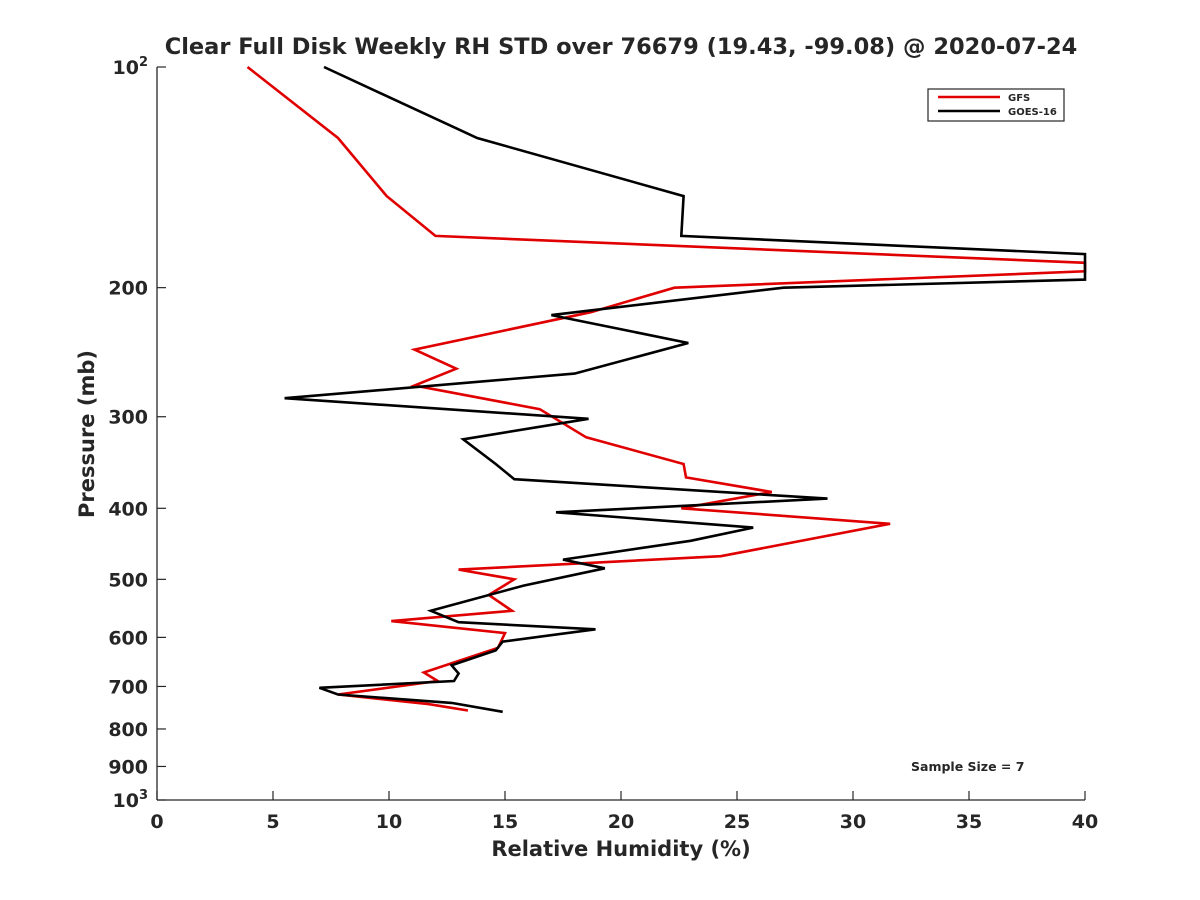 Image resolution: width=1200 pixels, height=900 pixels. Describe the element at coordinates (131, 67) in the screenshot. I see `y-tick-label: 10²` at that location.